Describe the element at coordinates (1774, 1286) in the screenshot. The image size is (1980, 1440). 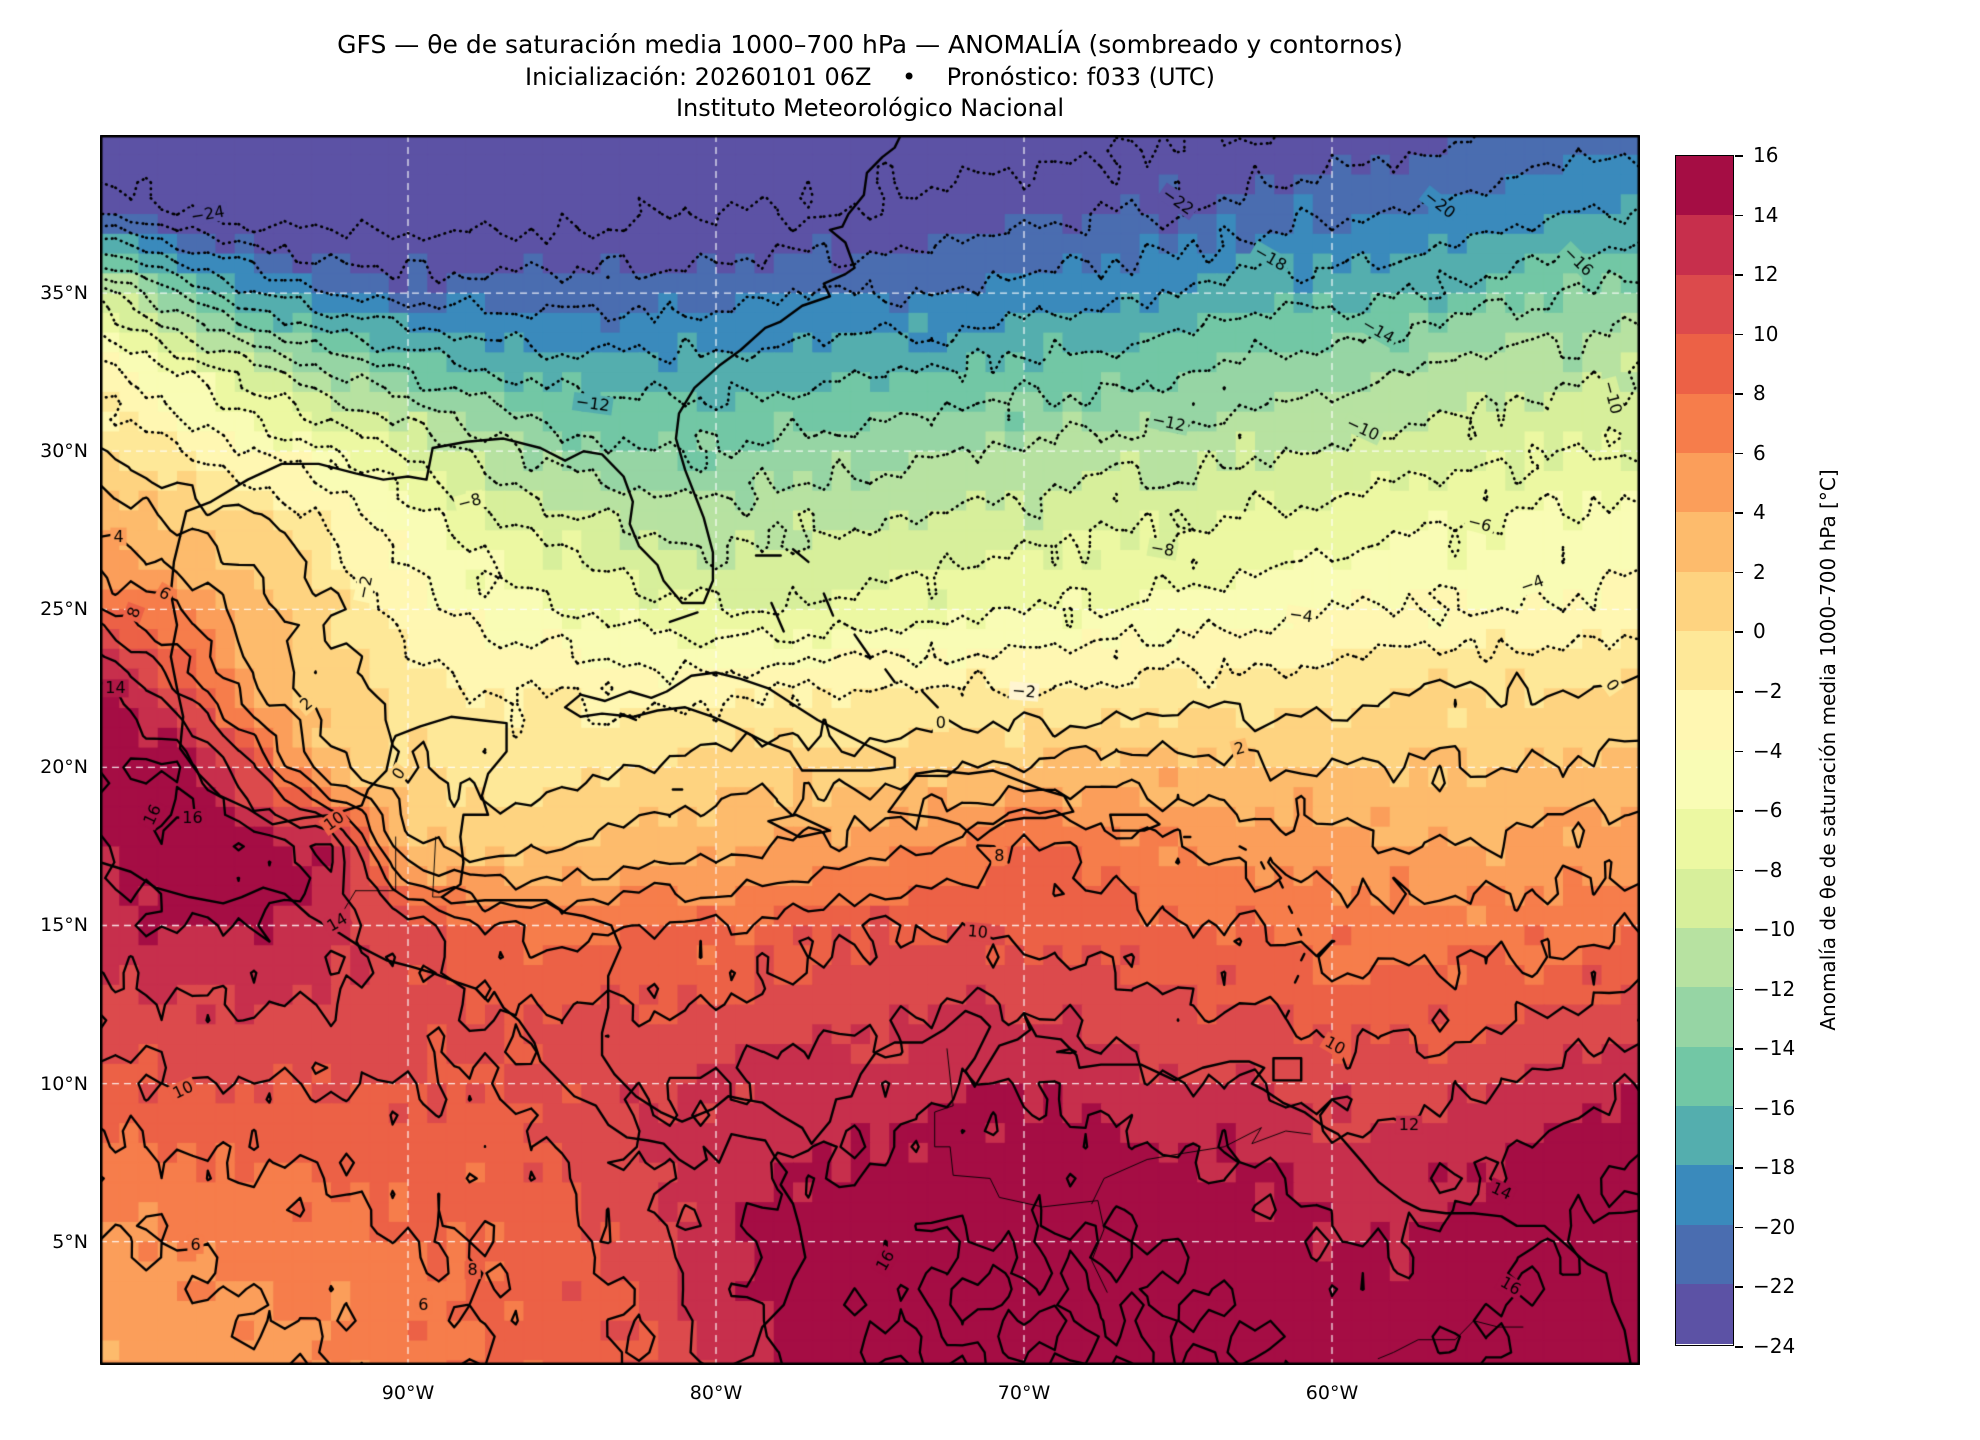
I see `colorbar-tick-label: −22` at that location.